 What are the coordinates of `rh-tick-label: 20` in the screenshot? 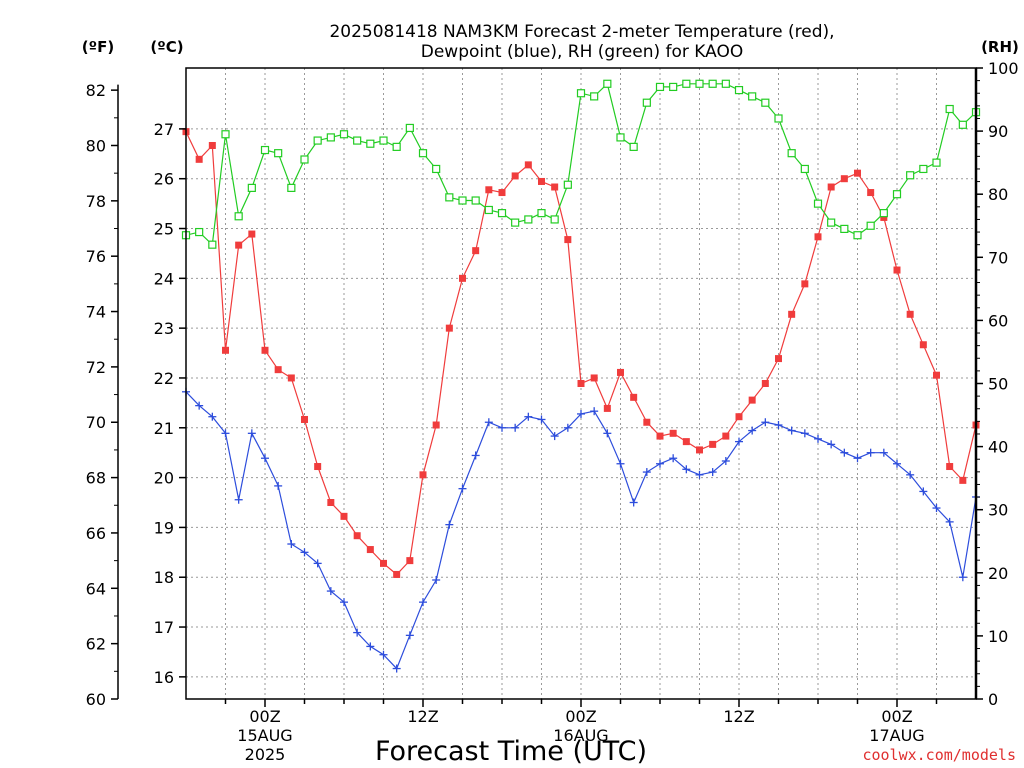 It's located at (998, 573).